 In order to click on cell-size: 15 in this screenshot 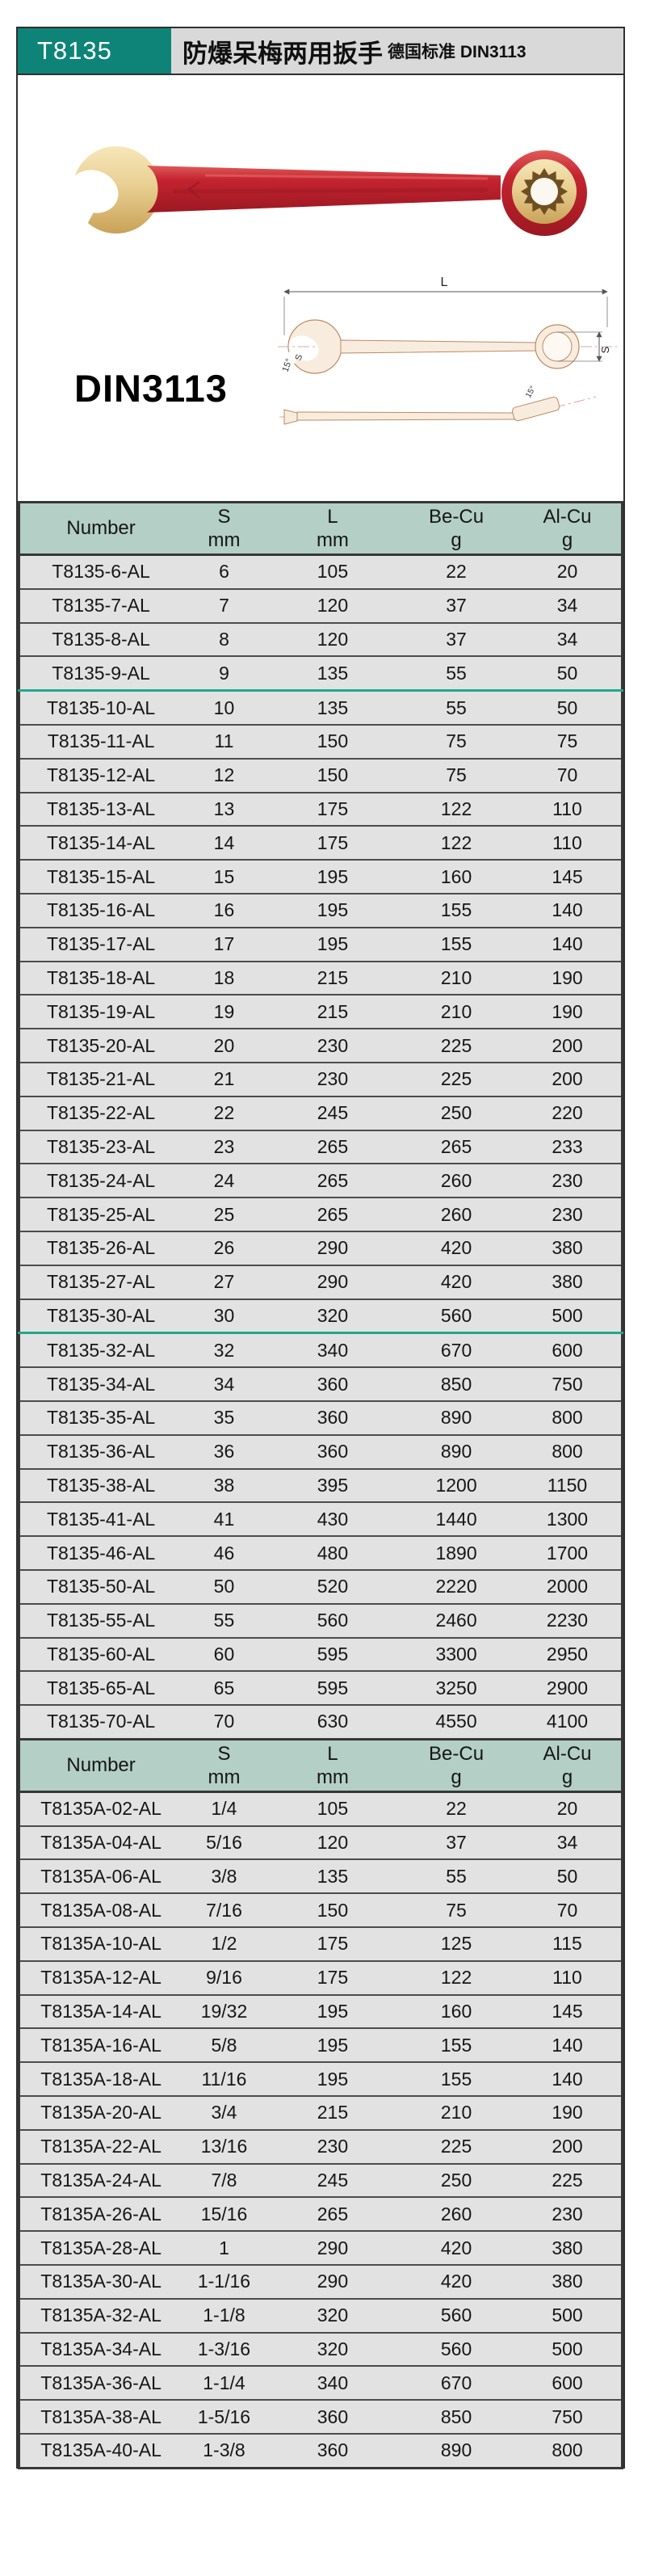, I will do `click(224, 876)`.